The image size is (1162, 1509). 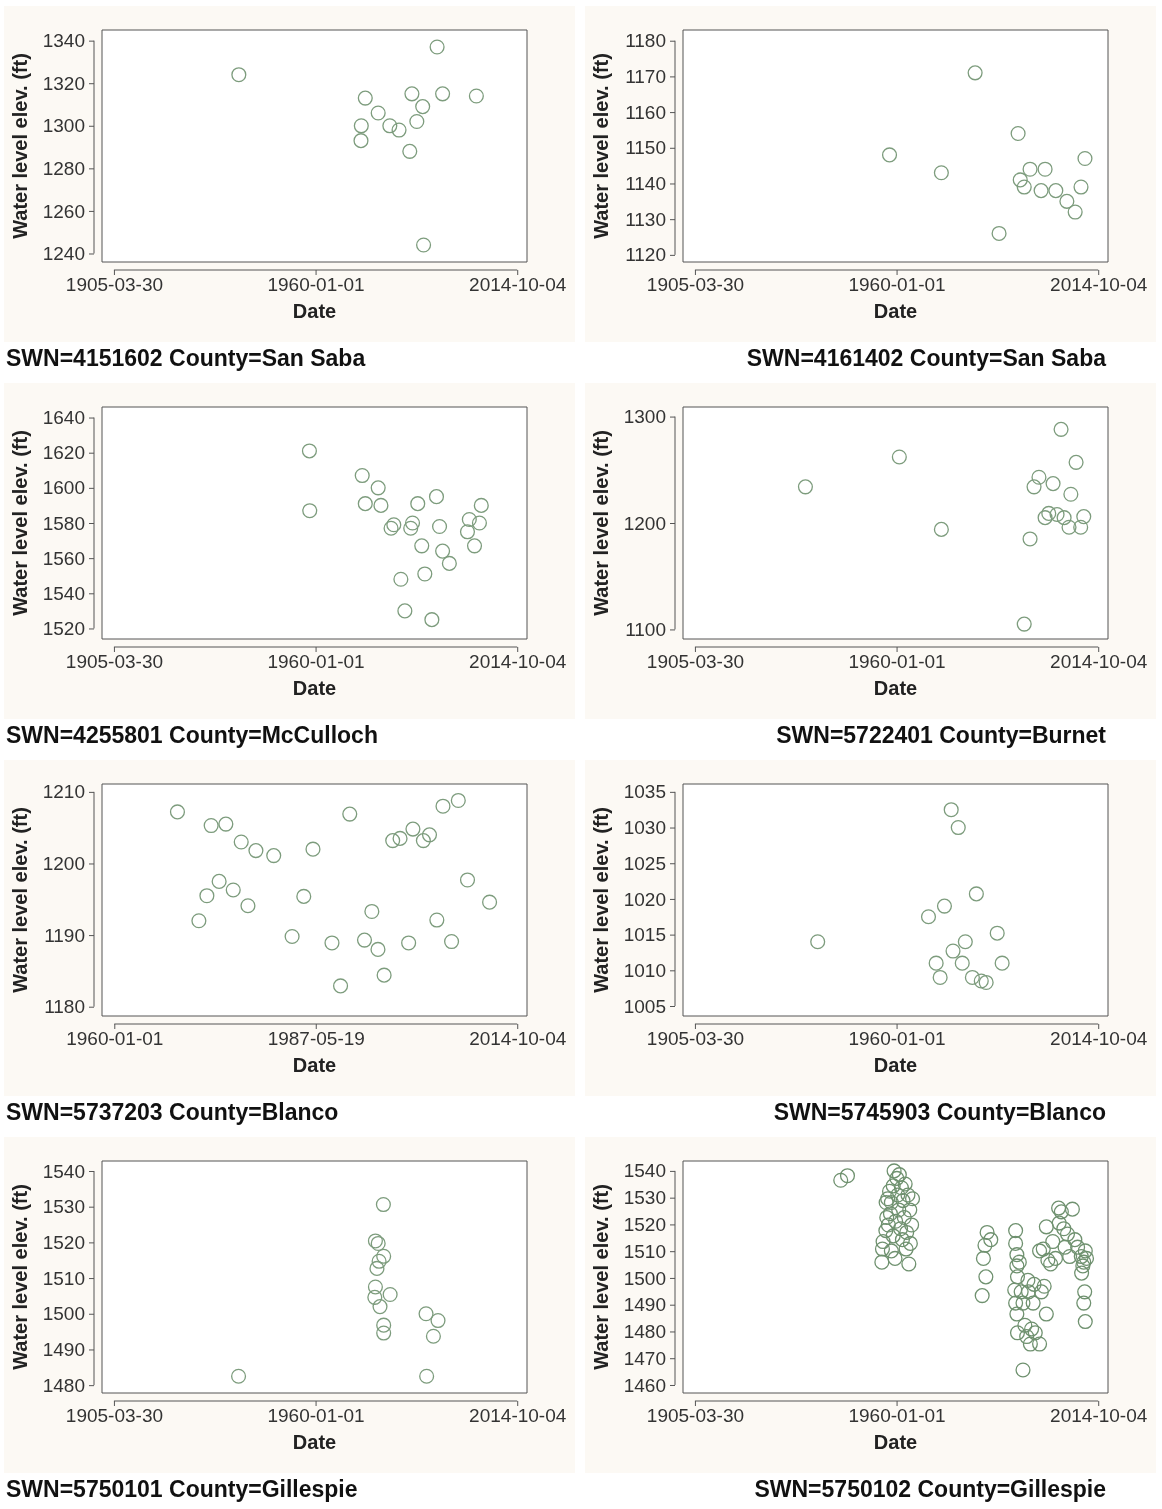 I want to click on y-tick-label: 1340, so click(x=63, y=41).